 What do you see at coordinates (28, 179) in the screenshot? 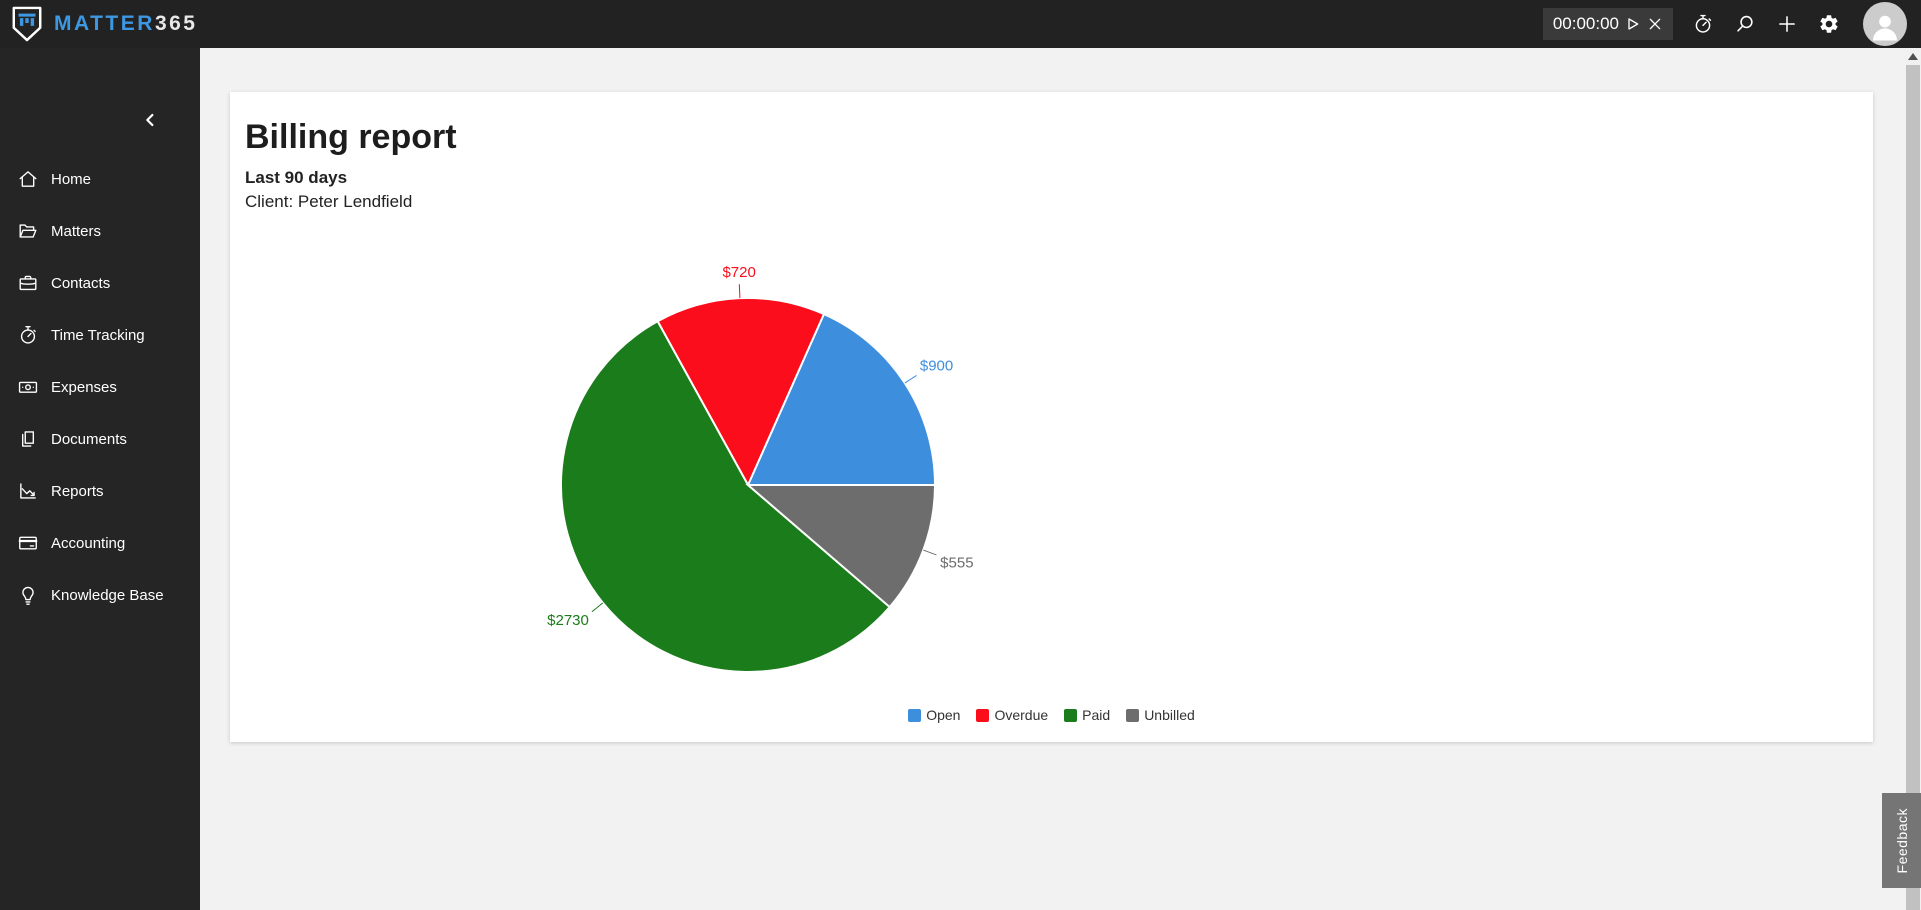
I see `home-icon` at bounding box center [28, 179].